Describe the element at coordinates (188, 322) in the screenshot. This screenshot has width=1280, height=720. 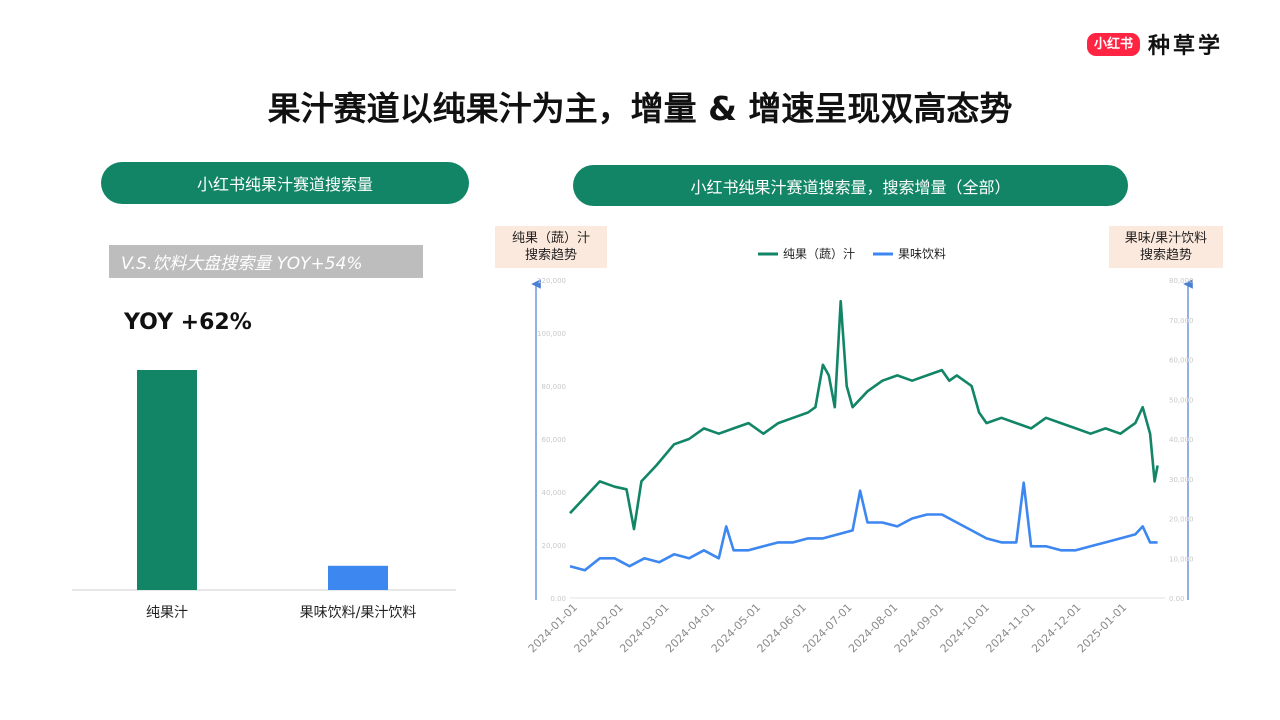
I see `yoy-label: YOY +62%` at that location.